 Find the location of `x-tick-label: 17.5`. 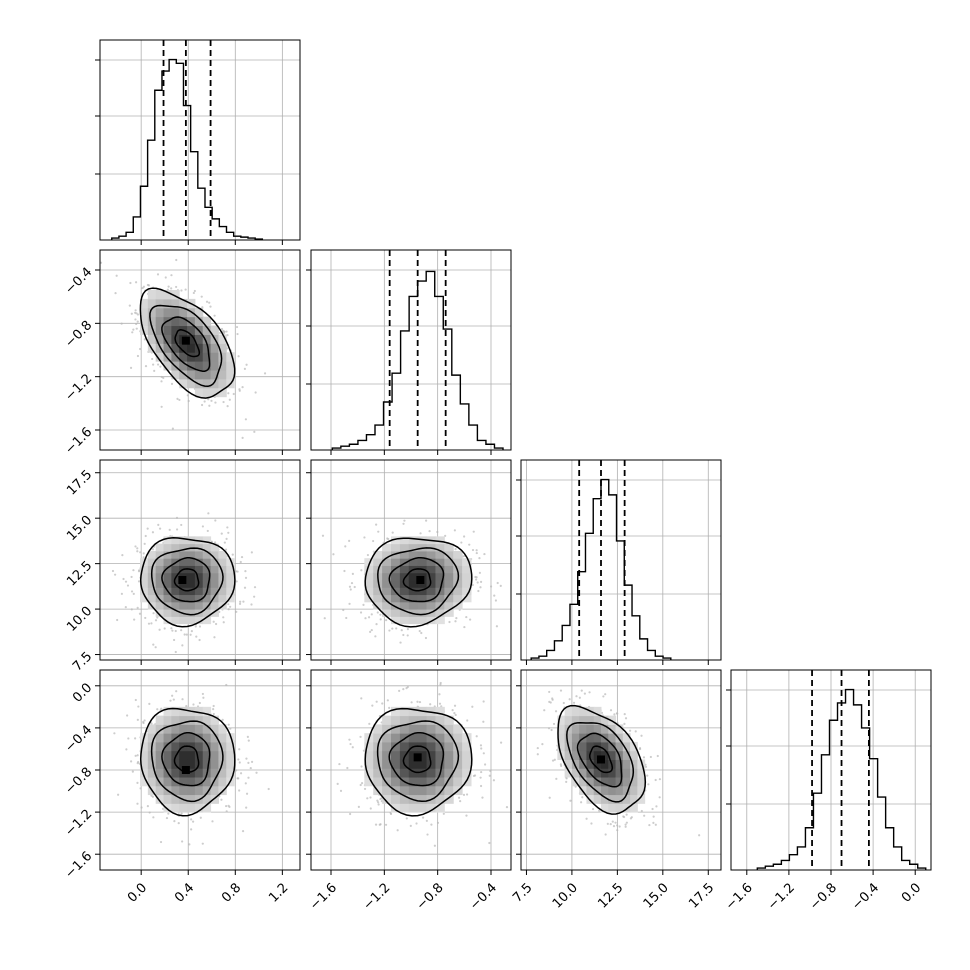

x-tick-label: 17.5 is located at coordinates (701, 895).